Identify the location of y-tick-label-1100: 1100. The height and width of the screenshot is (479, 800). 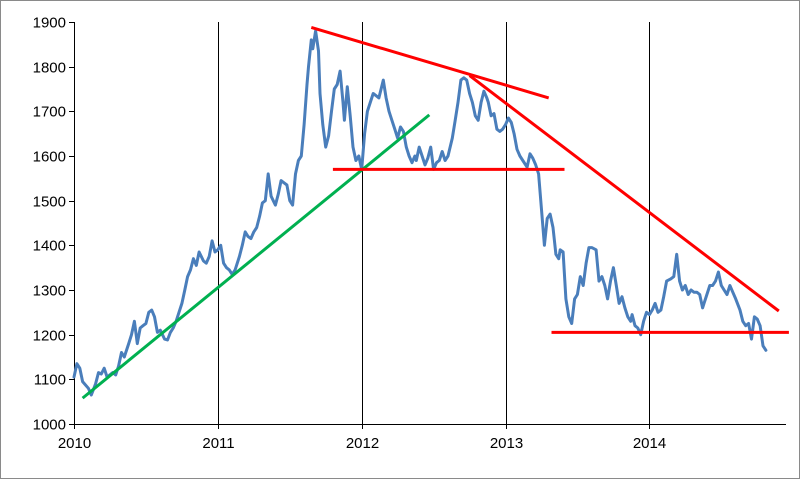
(50, 380).